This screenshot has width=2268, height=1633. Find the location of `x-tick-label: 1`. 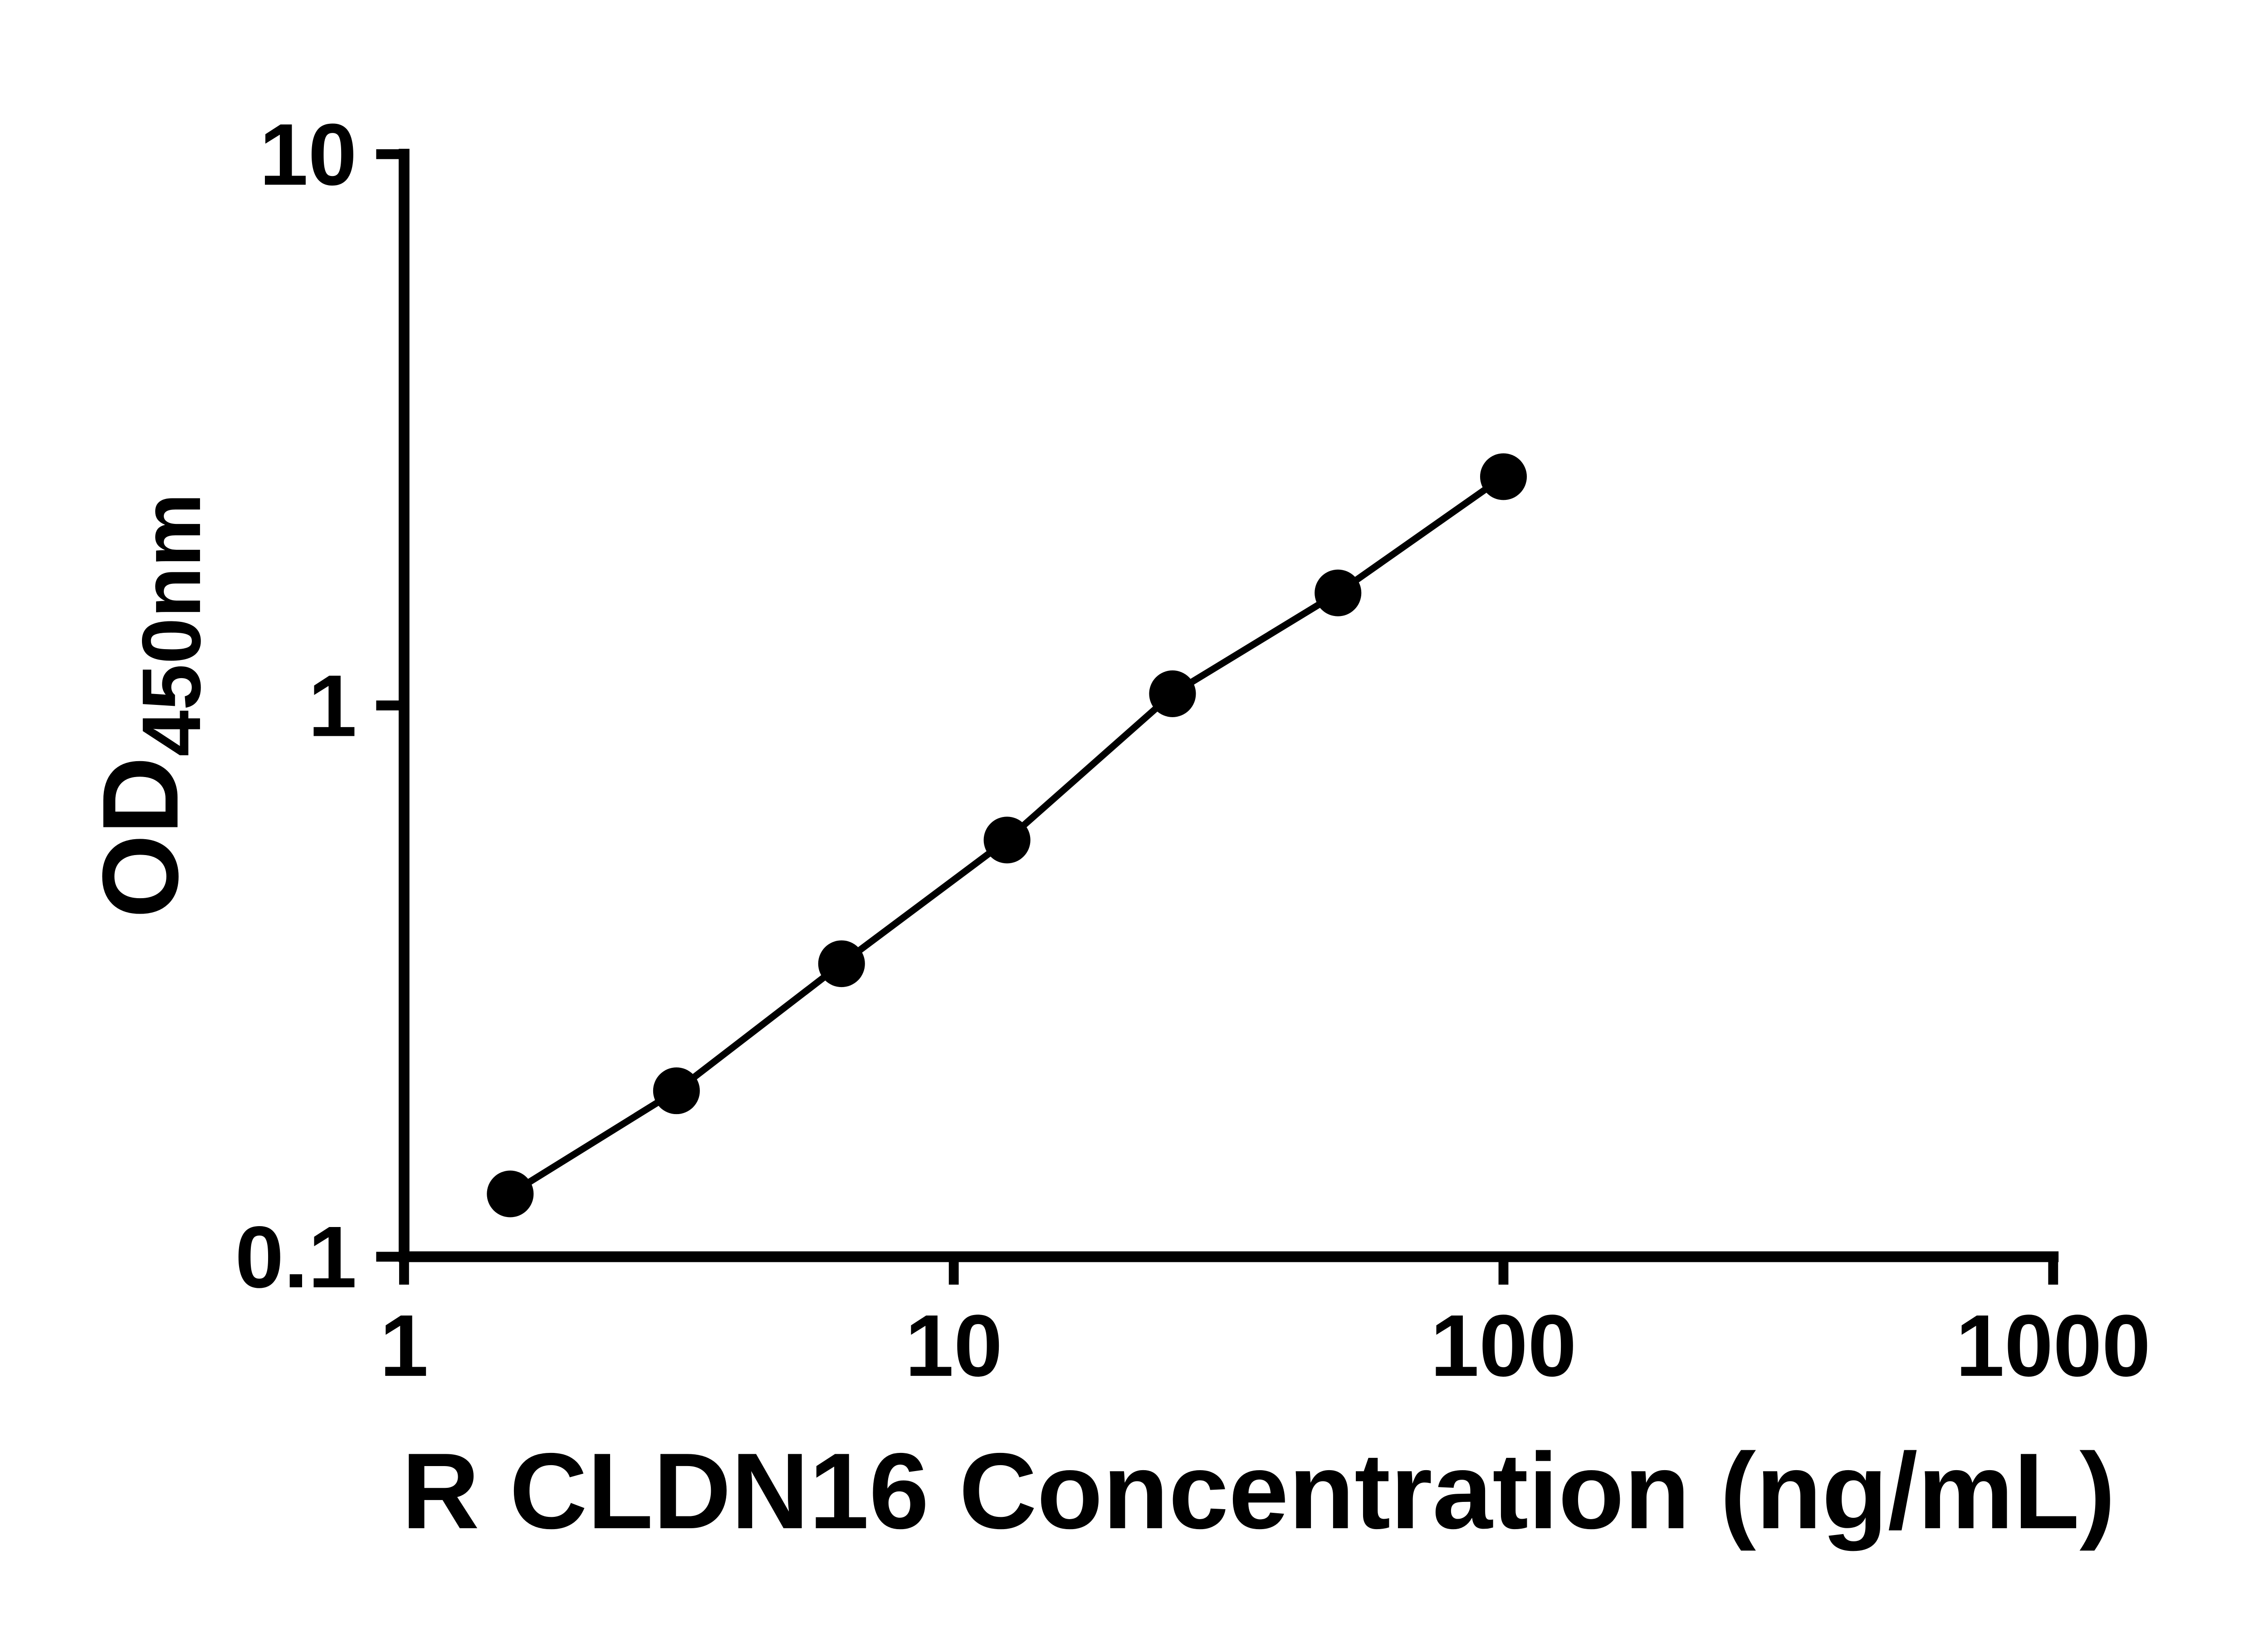

x-tick-label: 1 is located at coordinates (404, 1345).